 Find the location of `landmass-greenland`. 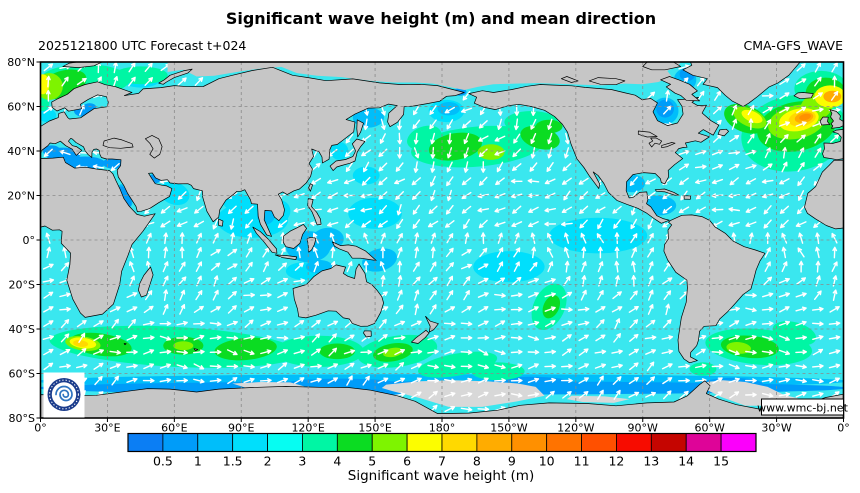

landmass-greenland is located at coordinates (741, 84).